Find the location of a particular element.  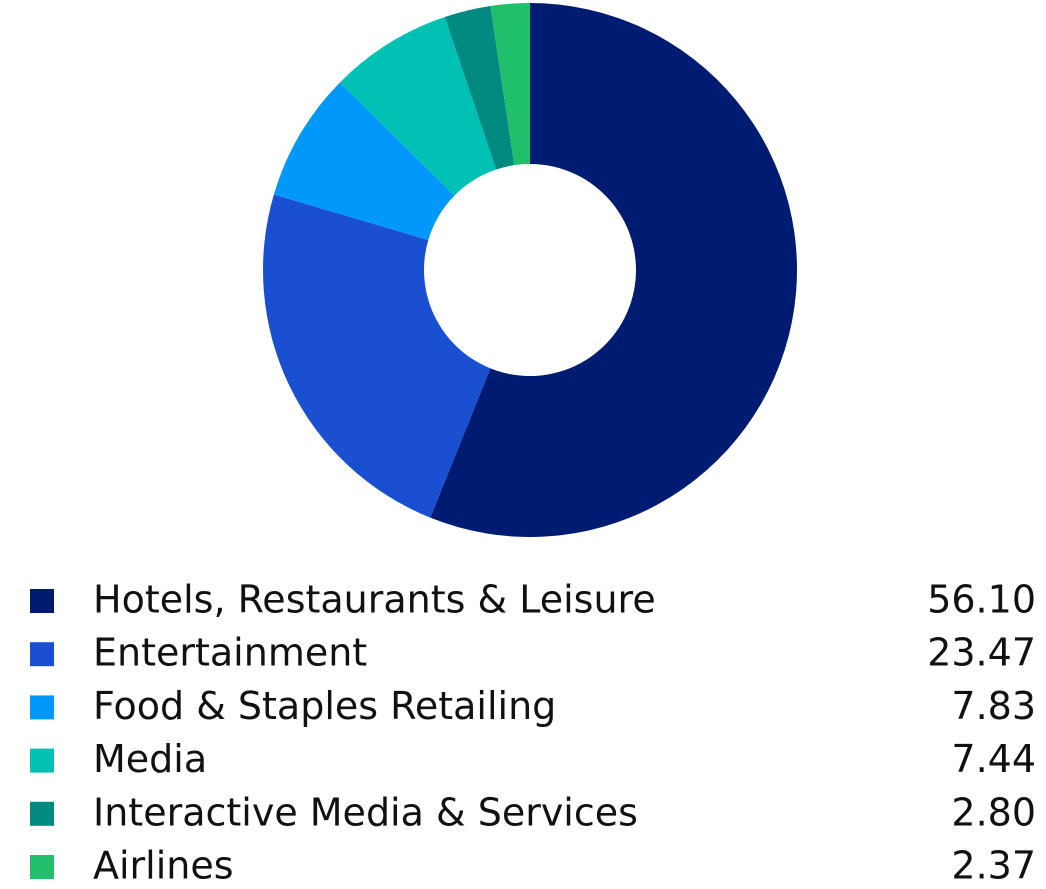

legend-value: 2.37 is located at coordinates (993, 866).